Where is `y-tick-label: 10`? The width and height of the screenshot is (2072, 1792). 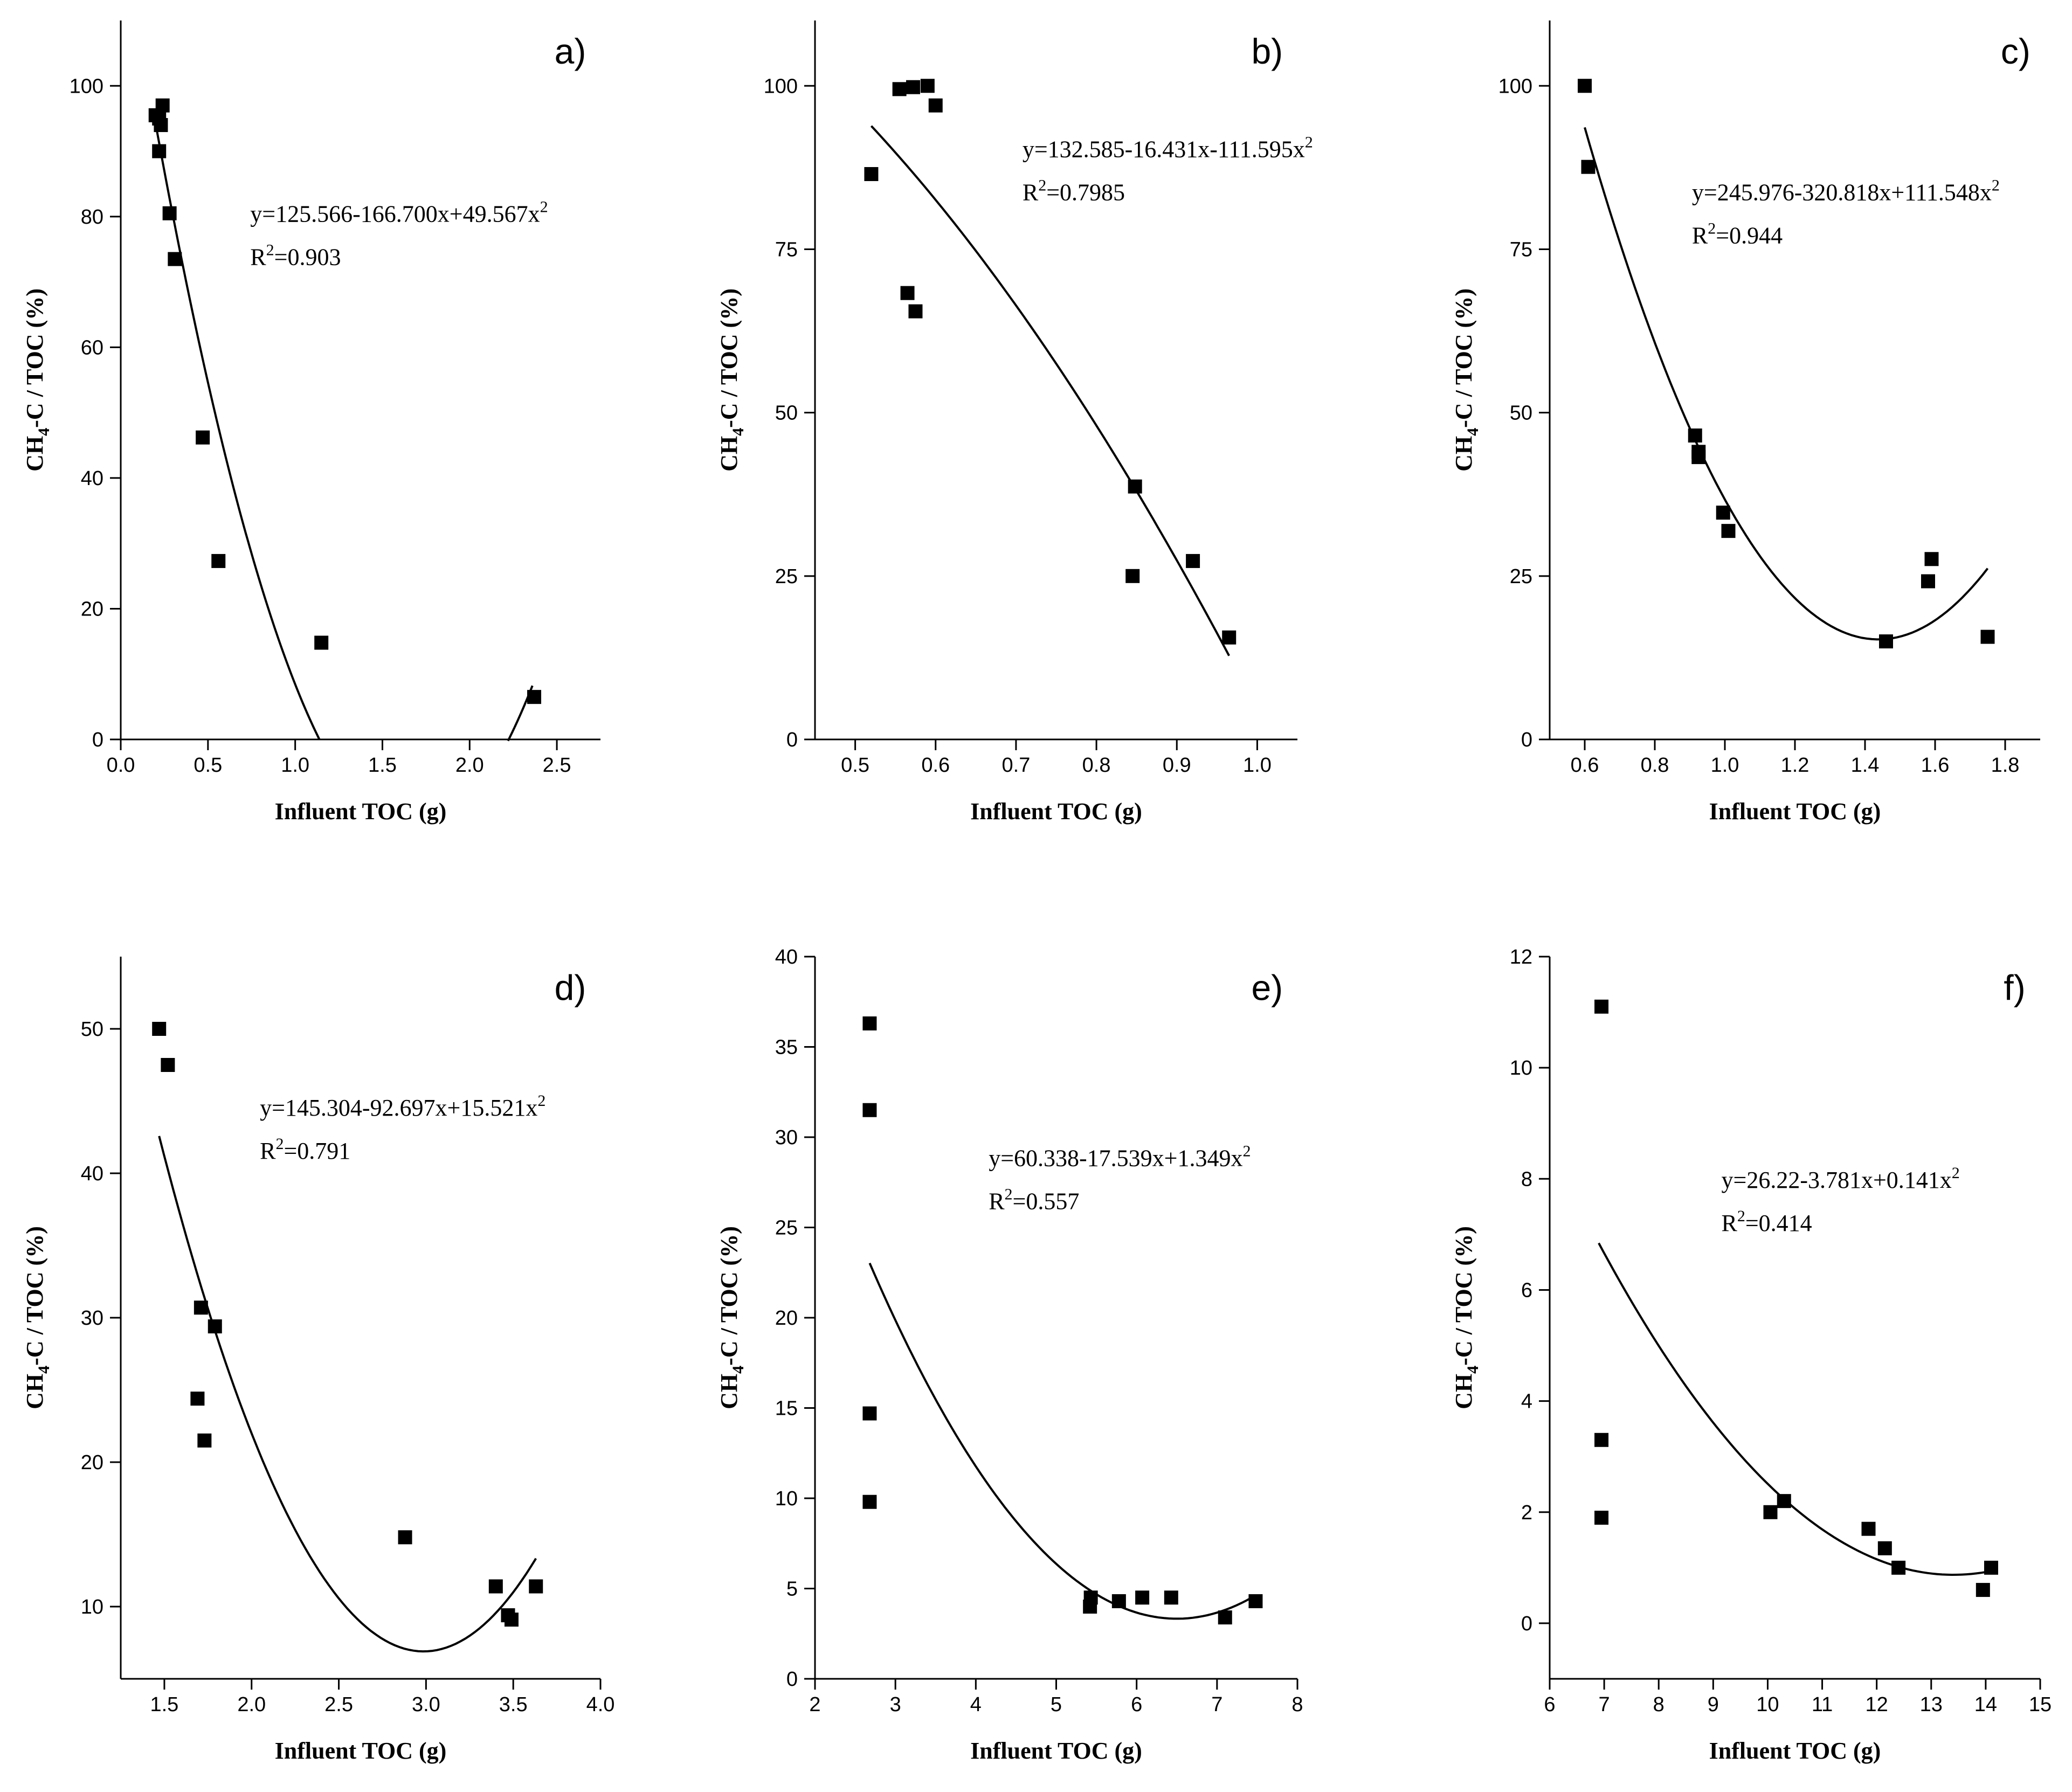
y-tick-label: 10 is located at coordinates (1521, 1068).